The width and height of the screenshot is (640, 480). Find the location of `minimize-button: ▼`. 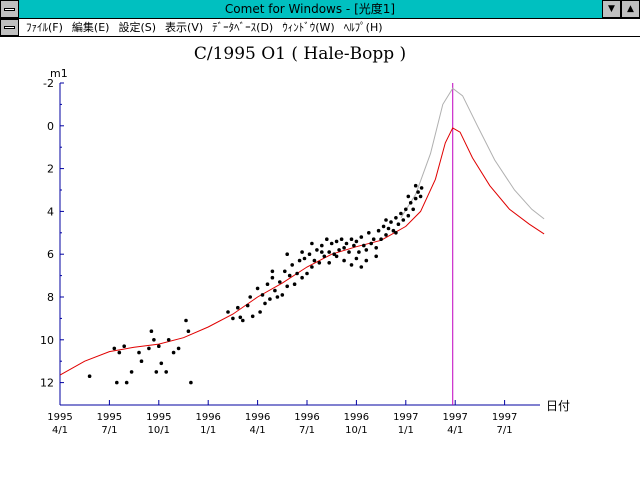

minimize-button: ▼ is located at coordinates (611, 9).